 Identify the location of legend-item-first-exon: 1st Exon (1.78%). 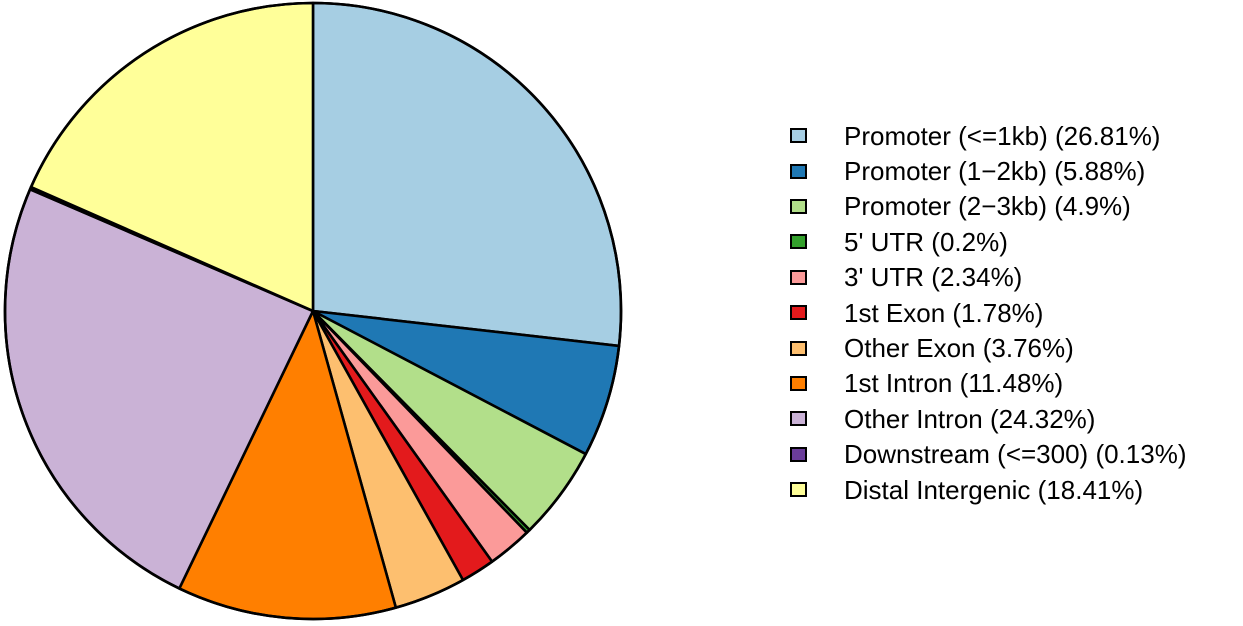
(1015, 312).